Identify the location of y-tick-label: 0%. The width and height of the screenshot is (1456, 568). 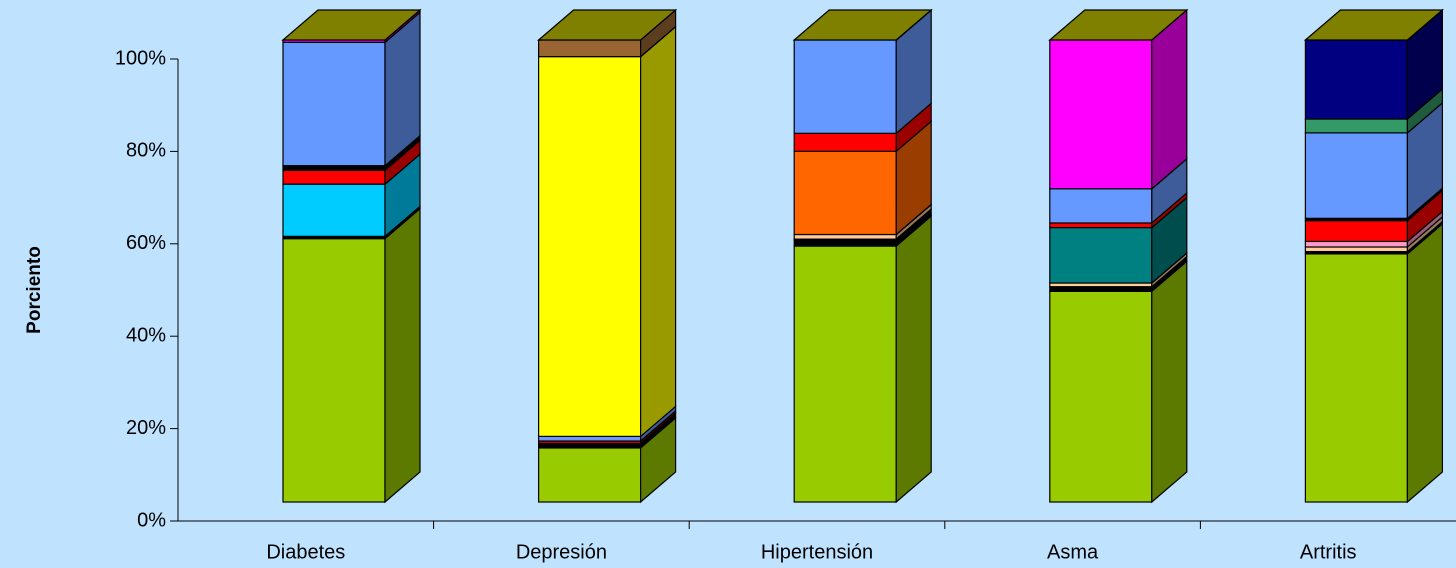
(151, 520).